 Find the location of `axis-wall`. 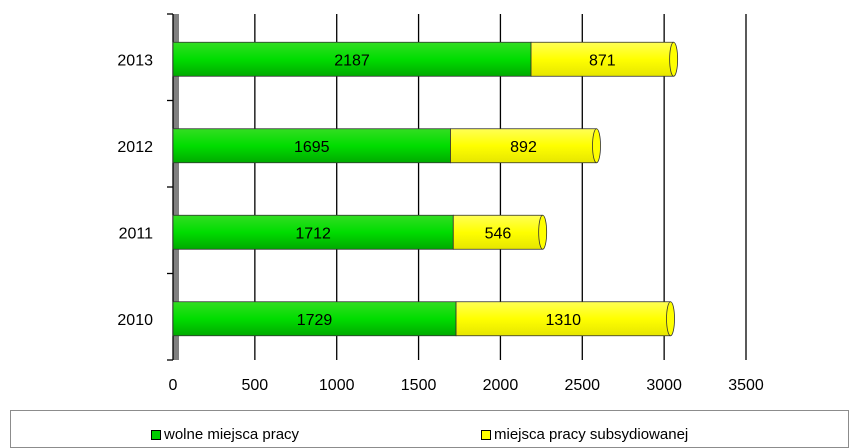

axis-wall is located at coordinates (176, 187).